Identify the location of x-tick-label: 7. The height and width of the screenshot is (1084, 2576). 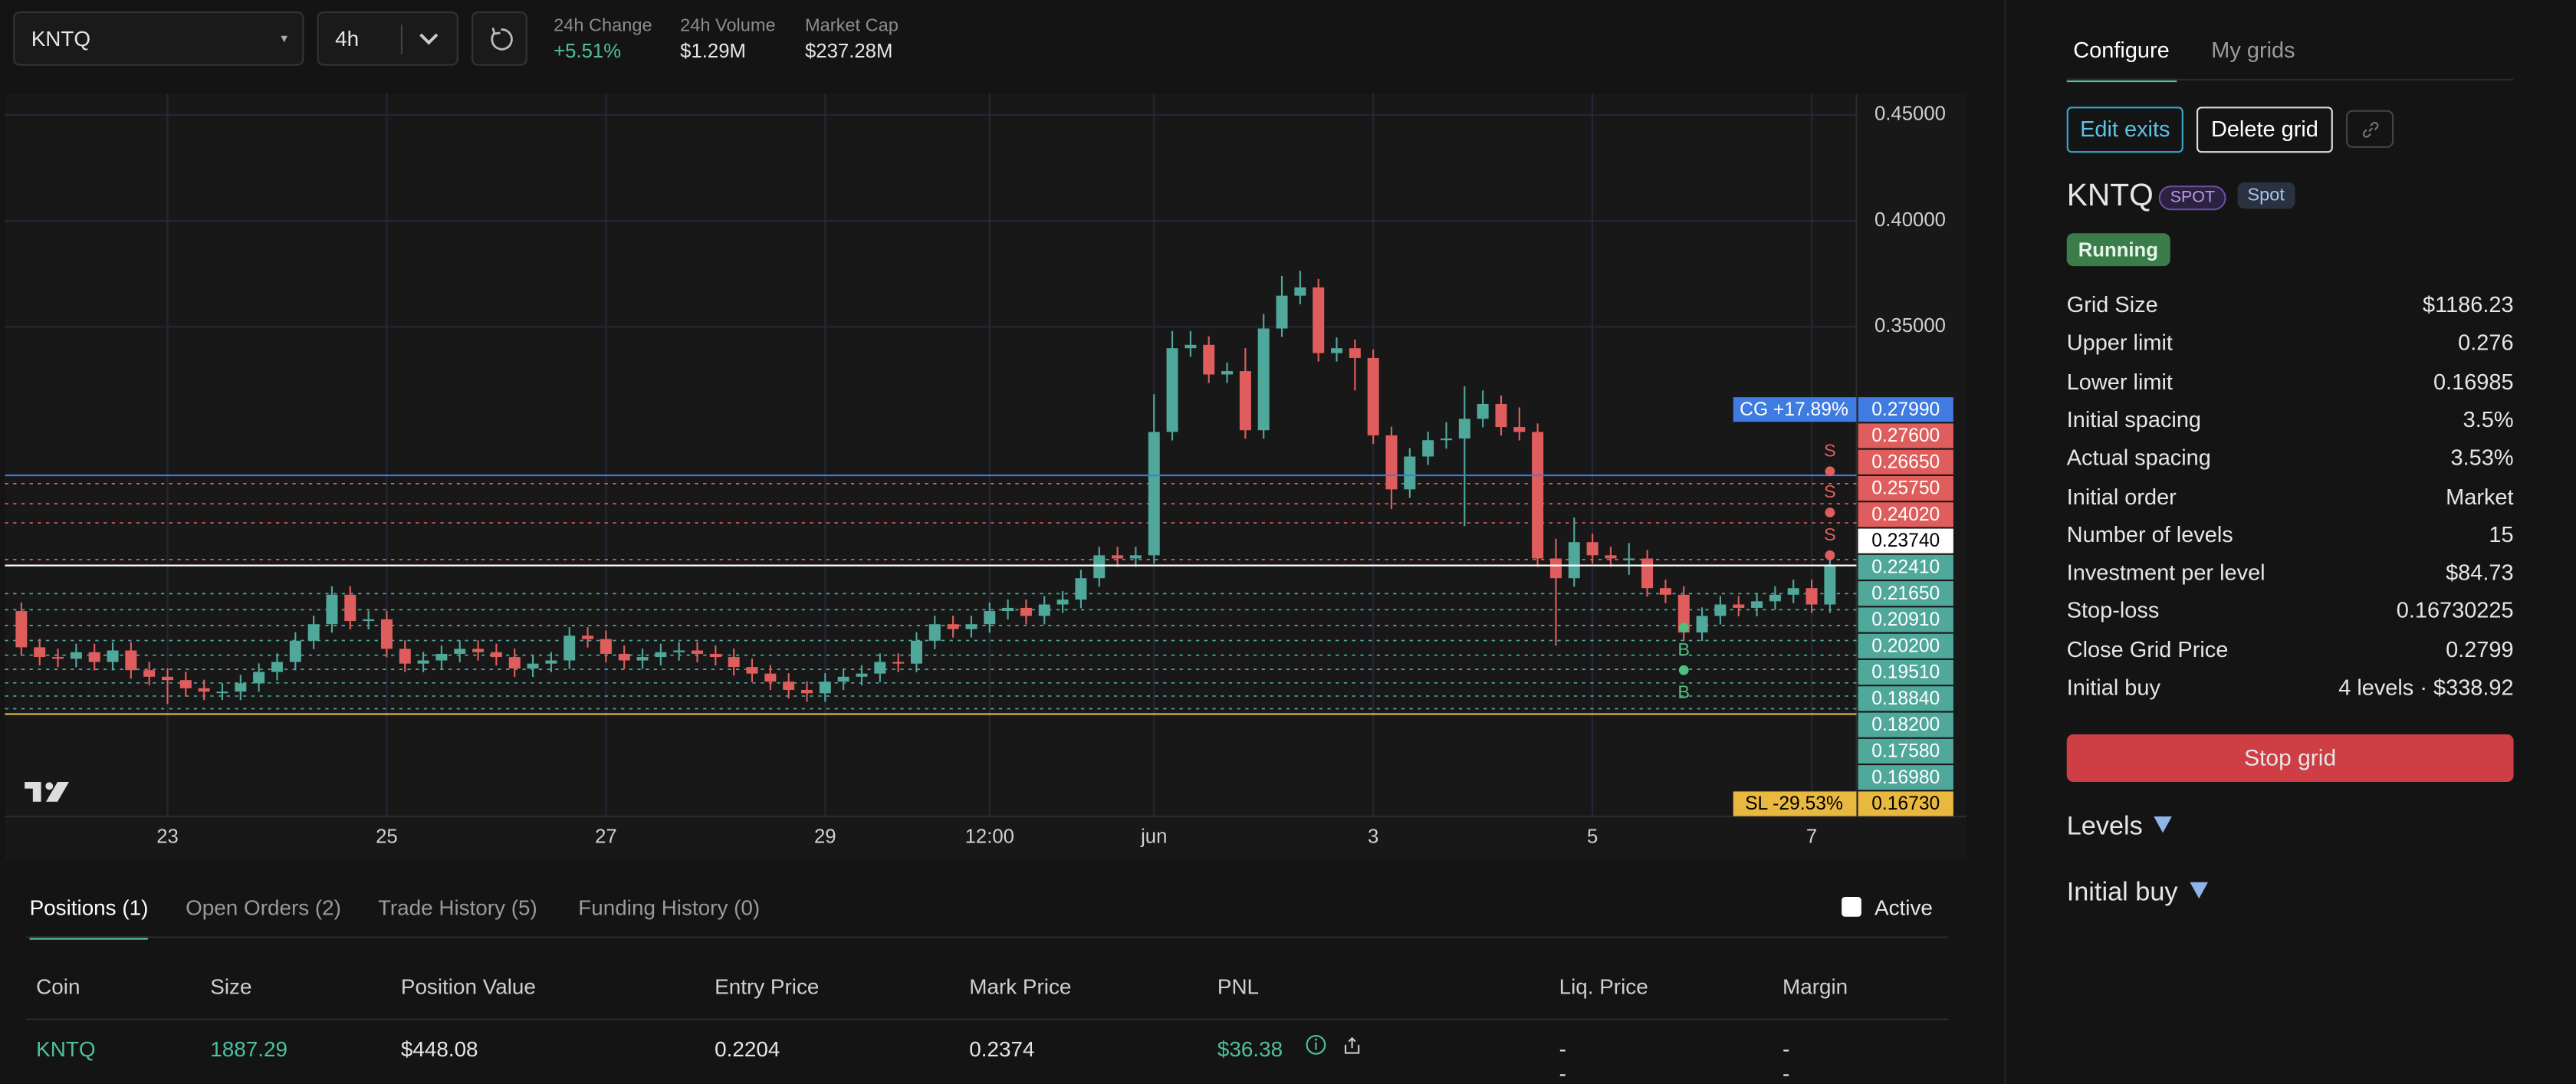
(1812, 837).